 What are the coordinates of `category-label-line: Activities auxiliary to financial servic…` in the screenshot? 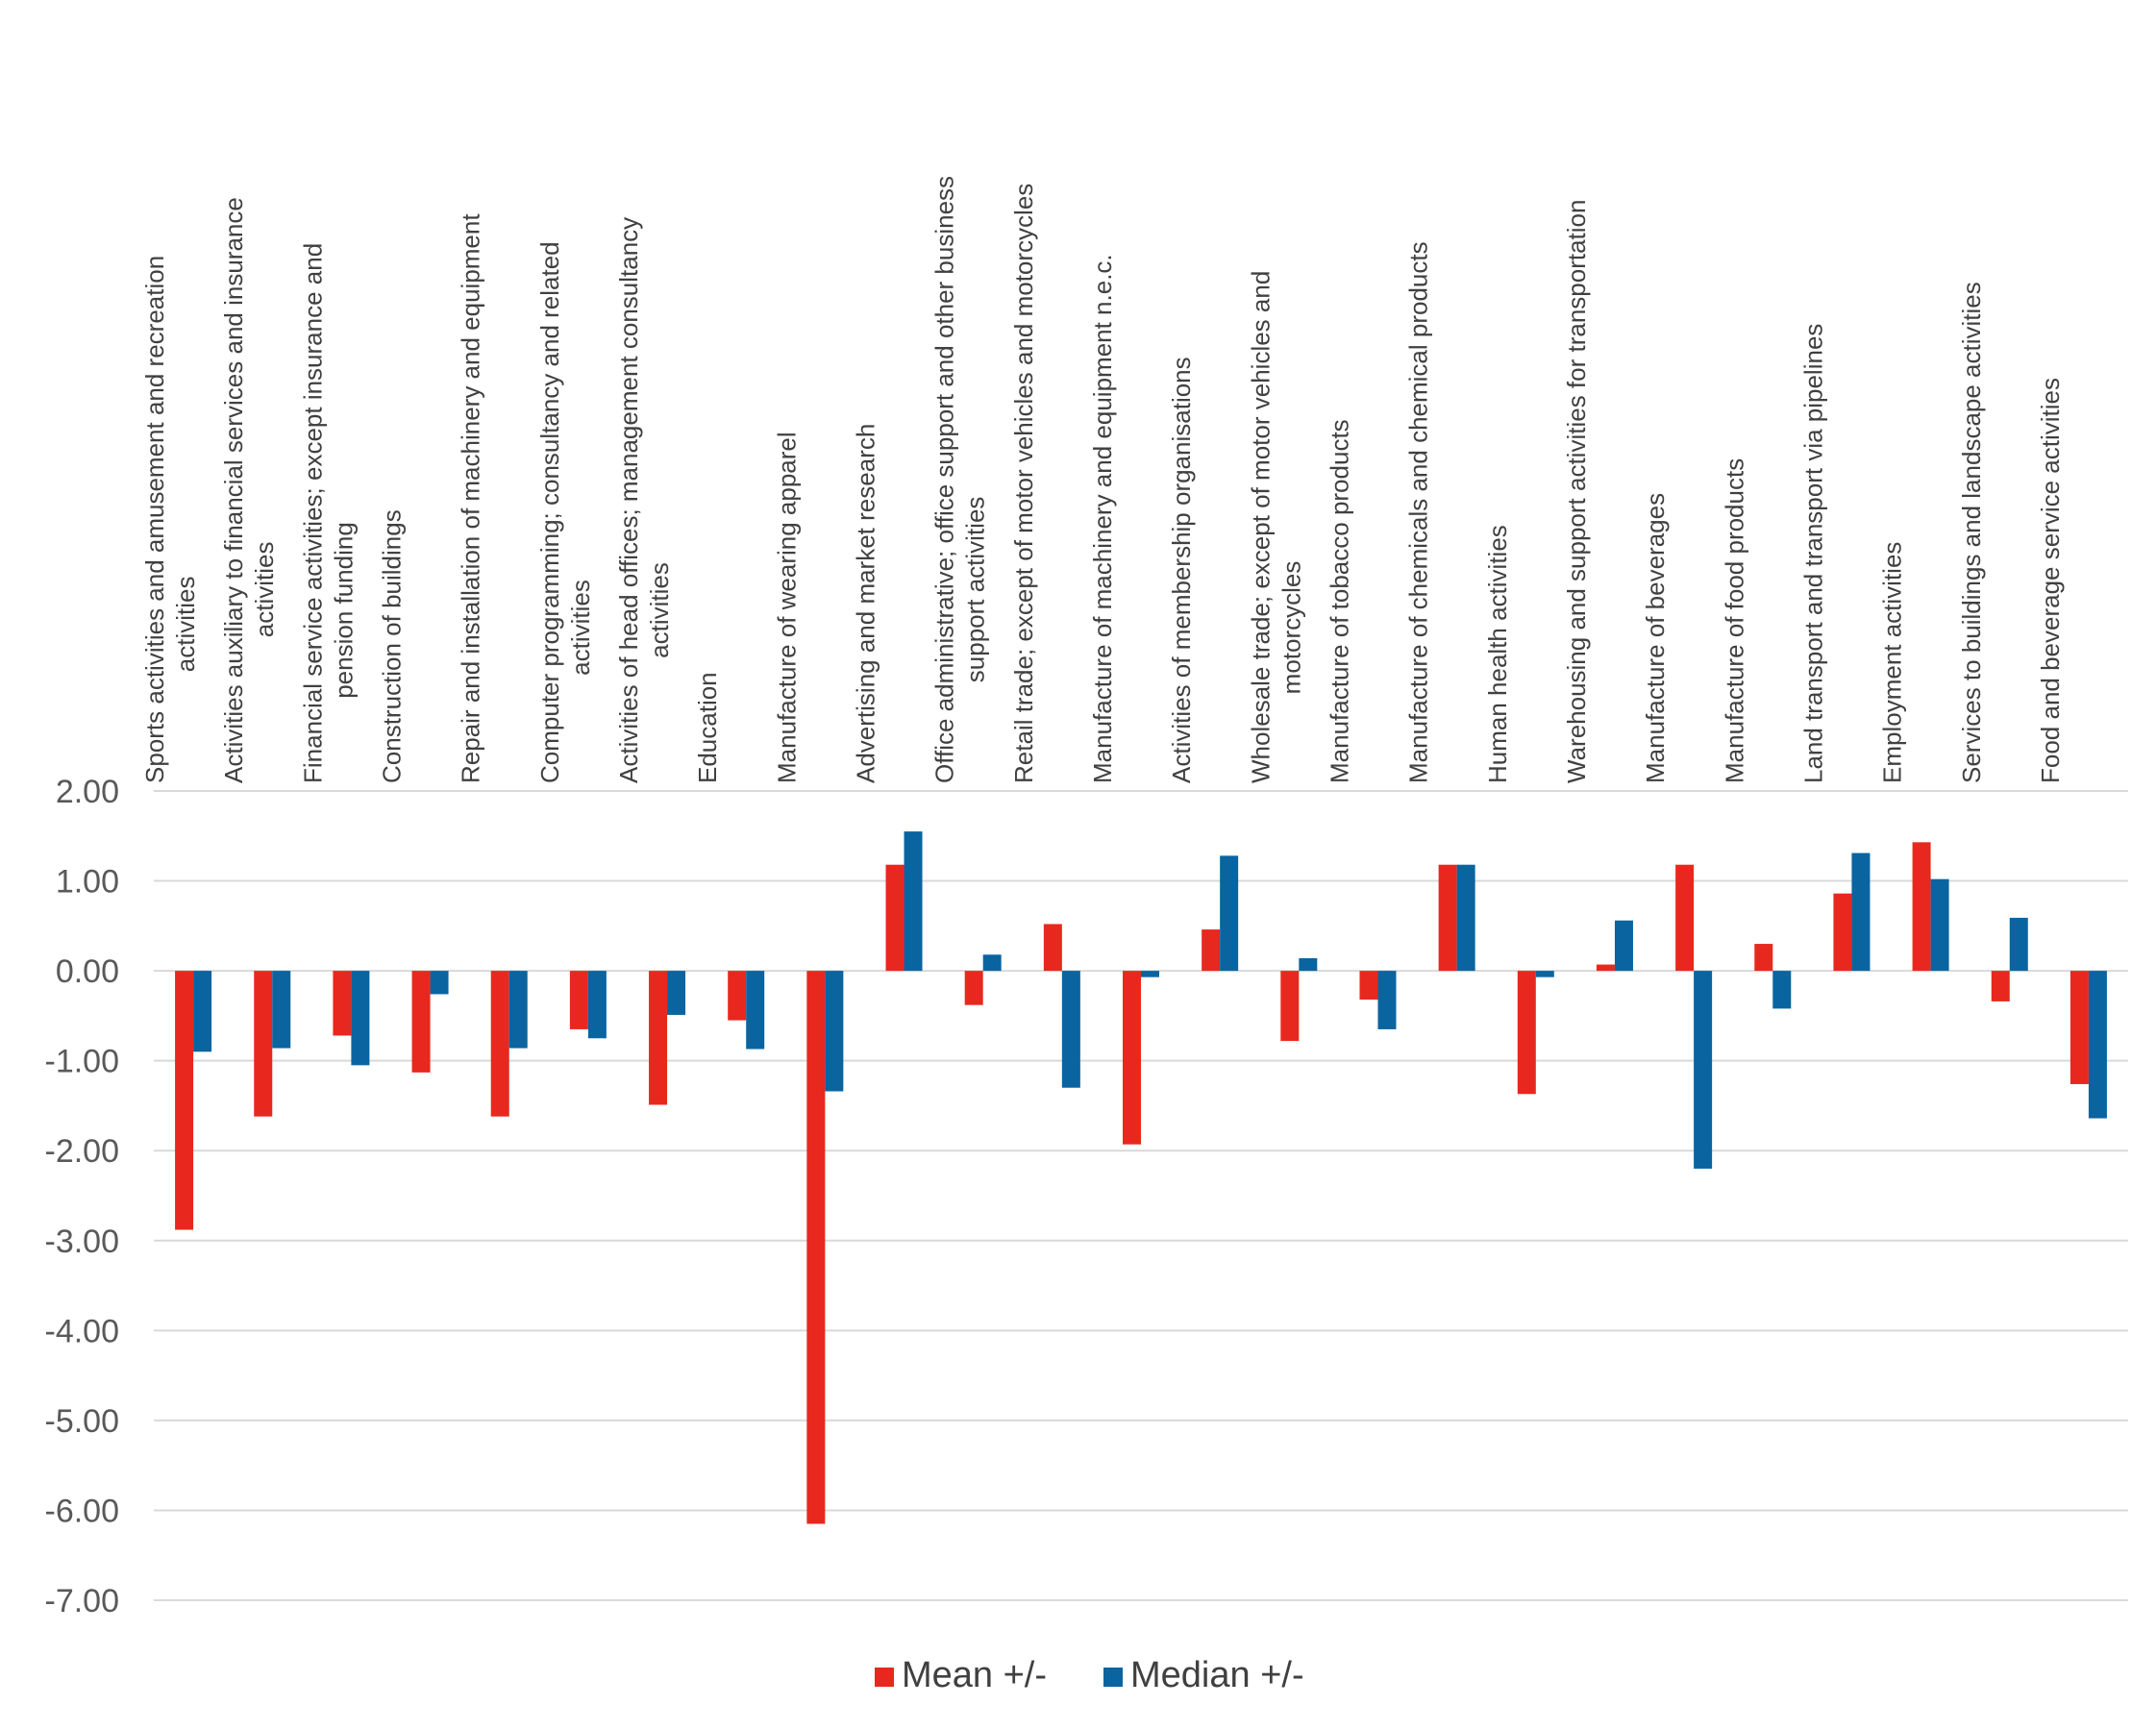 It's located at (233, 490).